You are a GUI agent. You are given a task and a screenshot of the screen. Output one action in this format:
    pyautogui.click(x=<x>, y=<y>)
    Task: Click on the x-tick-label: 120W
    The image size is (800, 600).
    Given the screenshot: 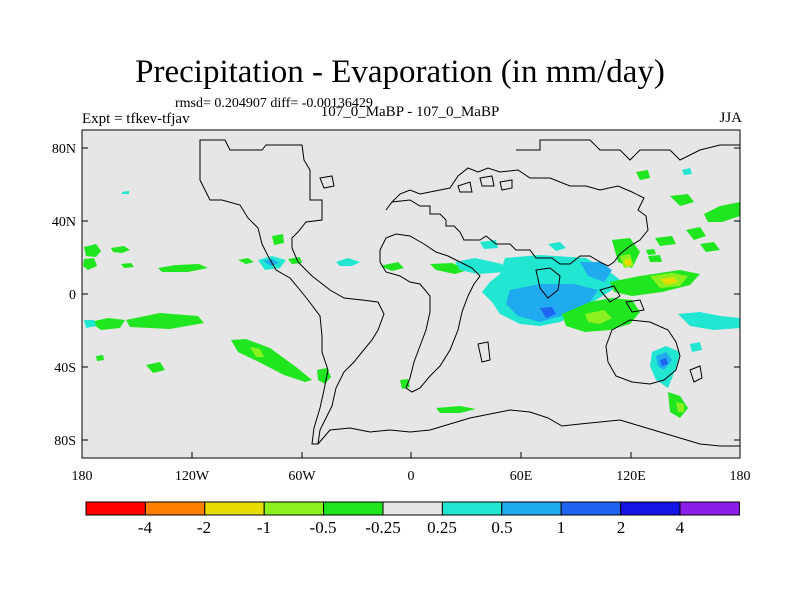 What is the action you would take?
    pyautogui.click(x=192, y=476)
    